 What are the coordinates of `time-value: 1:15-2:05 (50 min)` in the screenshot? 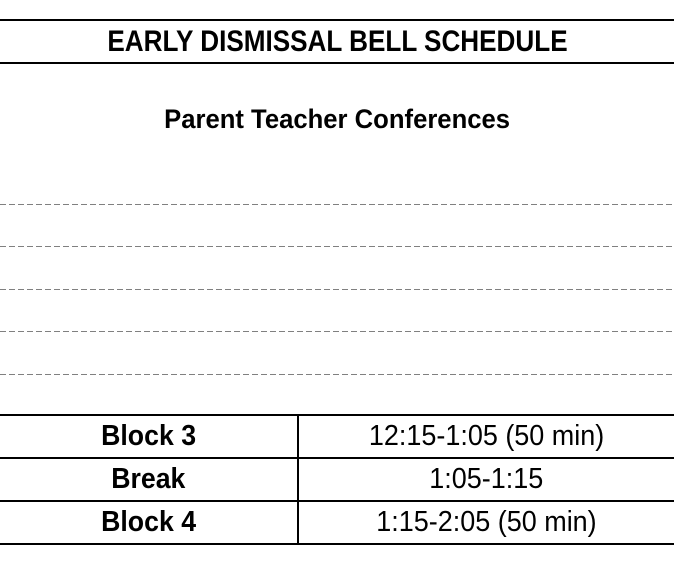 It's located at (486, 522).